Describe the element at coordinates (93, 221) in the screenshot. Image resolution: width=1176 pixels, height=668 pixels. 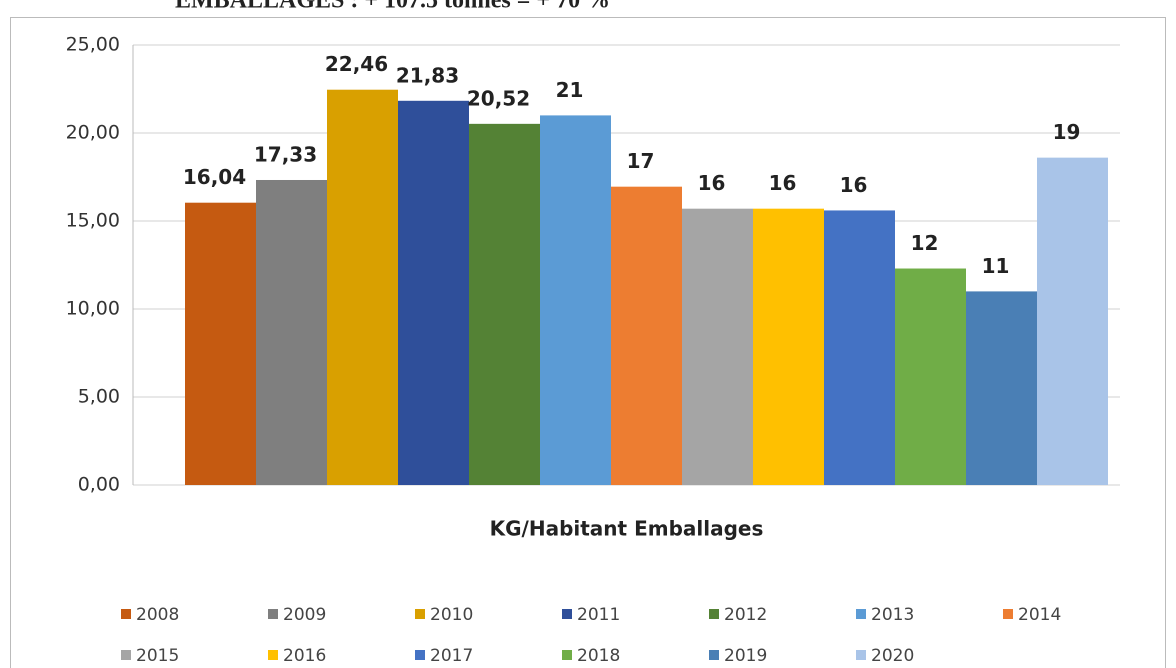
I see `y-tick-label: 15,00` at that location.